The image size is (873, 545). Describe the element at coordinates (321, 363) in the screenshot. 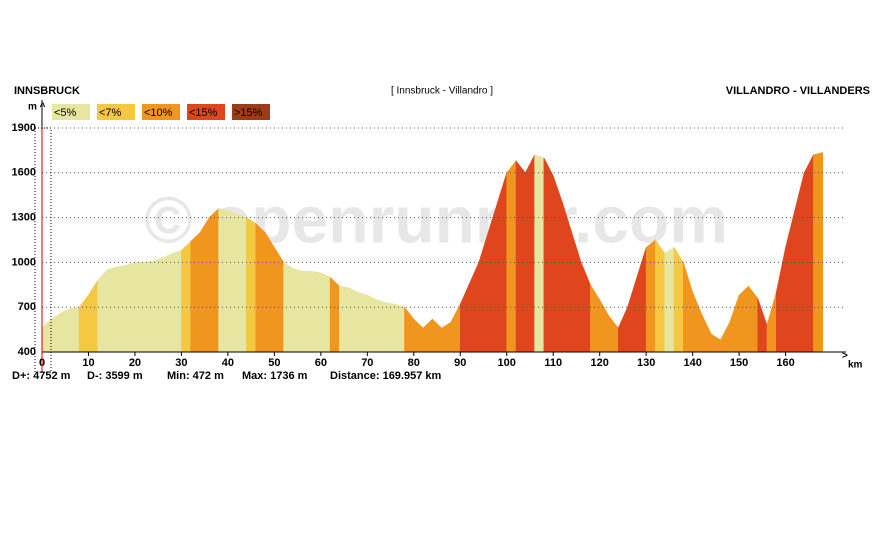

I see `x-tick-label: 60` at that location.